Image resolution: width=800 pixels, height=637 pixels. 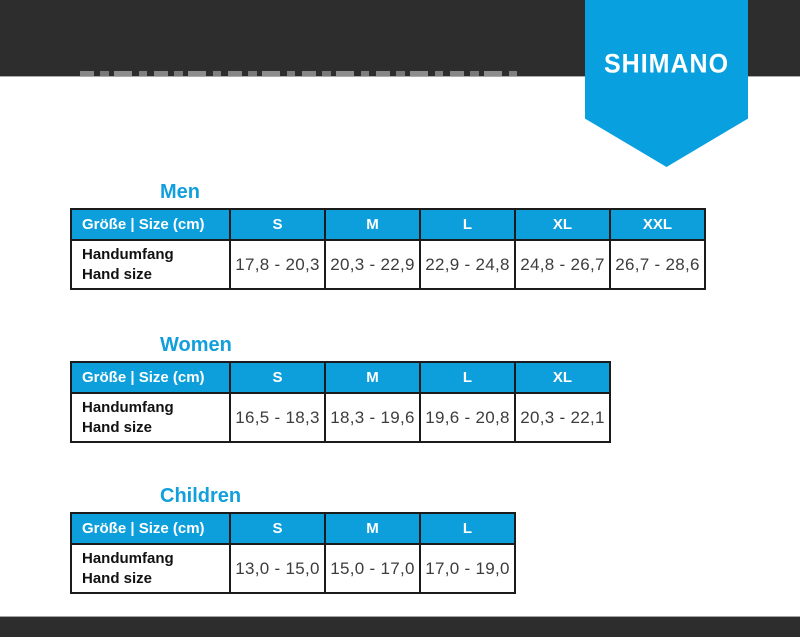 I want to click on size-value-cell: 16,5 - 18,3, so click(x=277, y=417).